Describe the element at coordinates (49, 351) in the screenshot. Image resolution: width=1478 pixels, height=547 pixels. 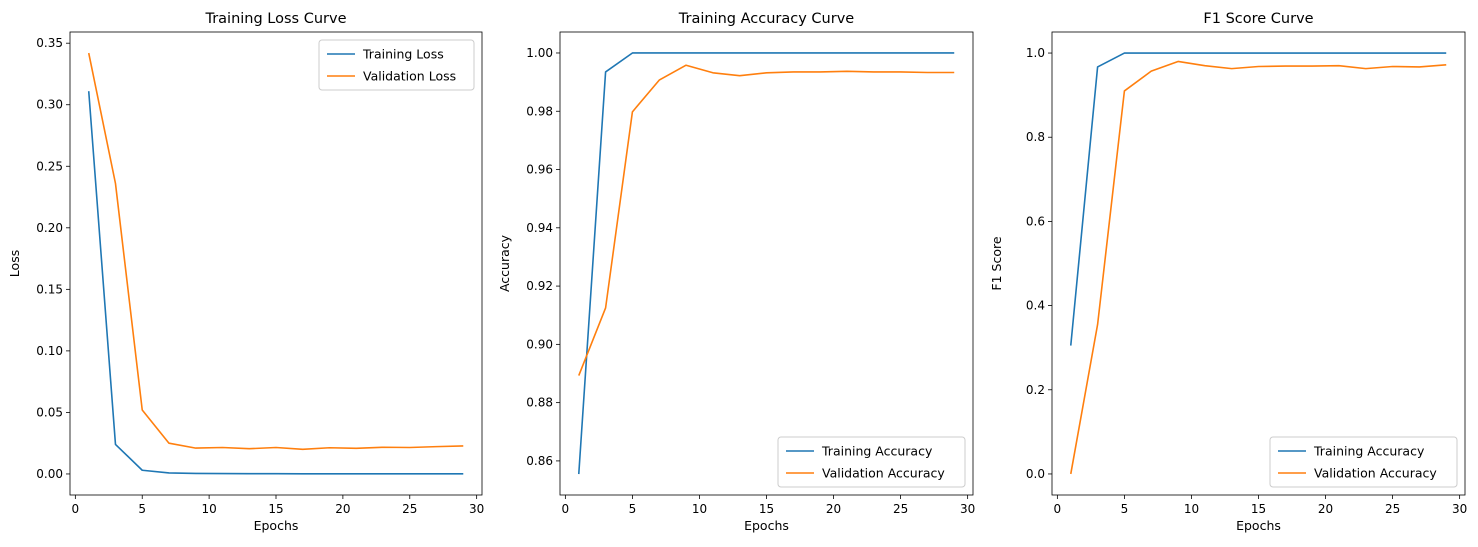
I see `y-tick-label: 0.10` at that location.